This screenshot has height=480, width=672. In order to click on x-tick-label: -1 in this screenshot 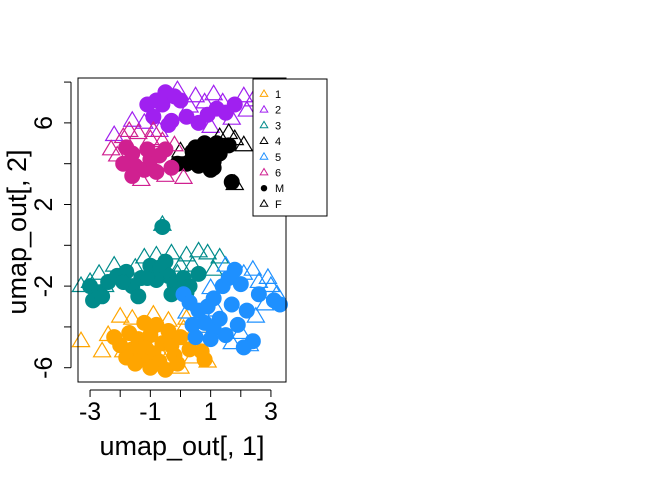, I will do `click(150, 412)`.